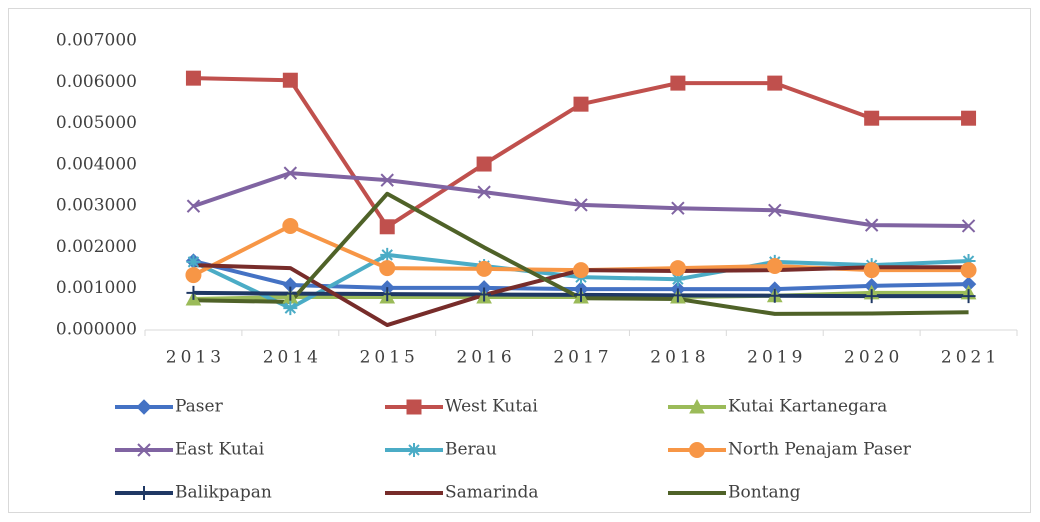 This screenshot has width=1040, height=522. What do you see at coordinates (776, 358) in the screenshot?
I see `x-tick-label: 2019` at bounding box center [776, 358].